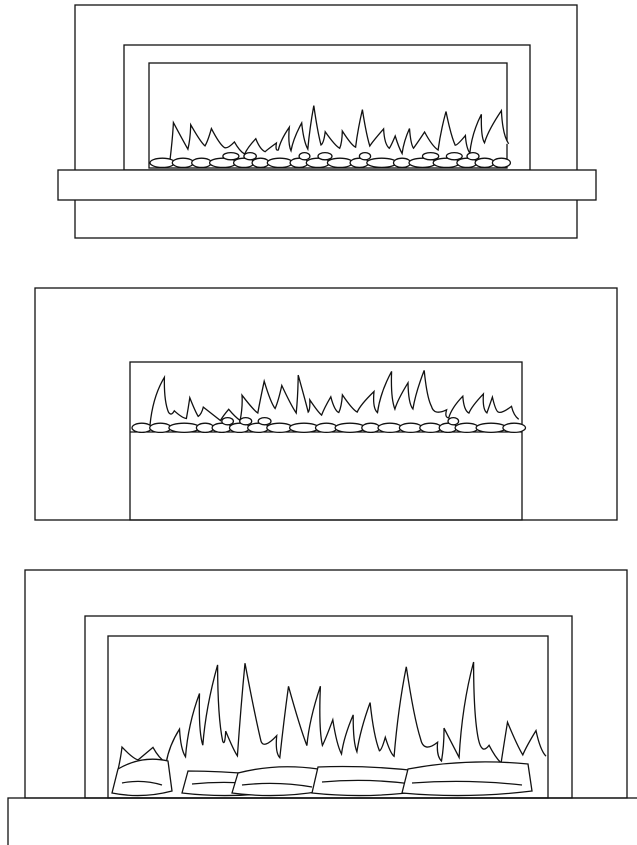 The width and height of the screenshot is (637, 845). What do you see at coordinates (327, 185) in the screenshot?
I see `mantel-shelf` at bounding box center [327, 185].